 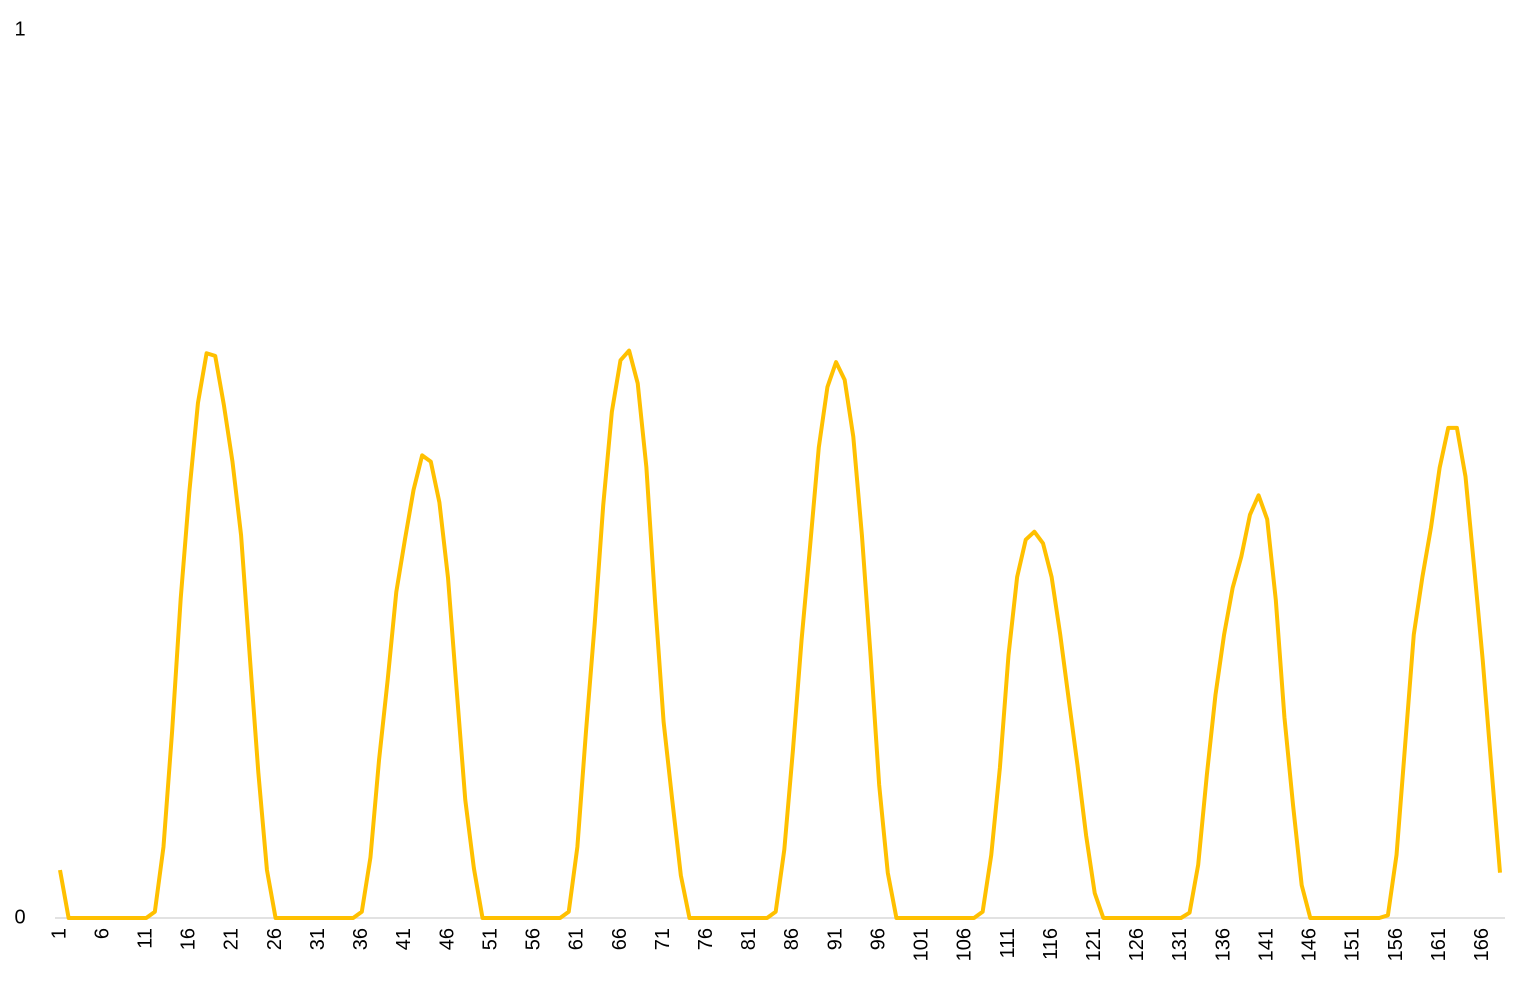 I want to click on x-tick-label: 6, so click(x=102, y=933).